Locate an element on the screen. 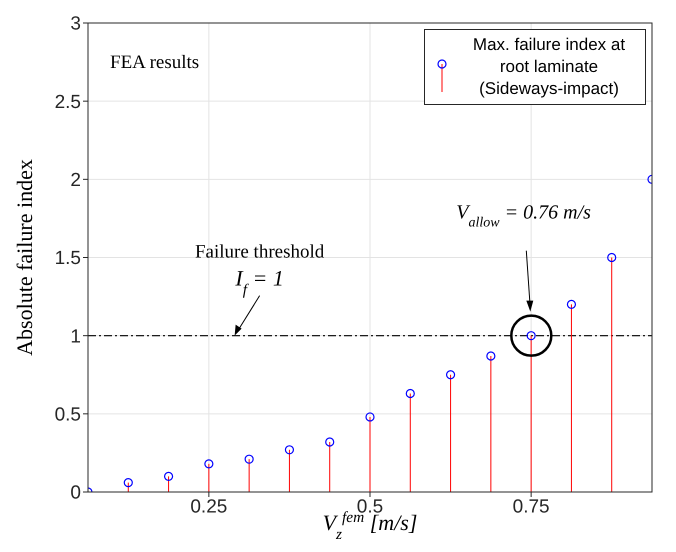 The width and height of the screenshot is (676, 552). y-tick-label: 0.5 is located at coordinates (67, 415).